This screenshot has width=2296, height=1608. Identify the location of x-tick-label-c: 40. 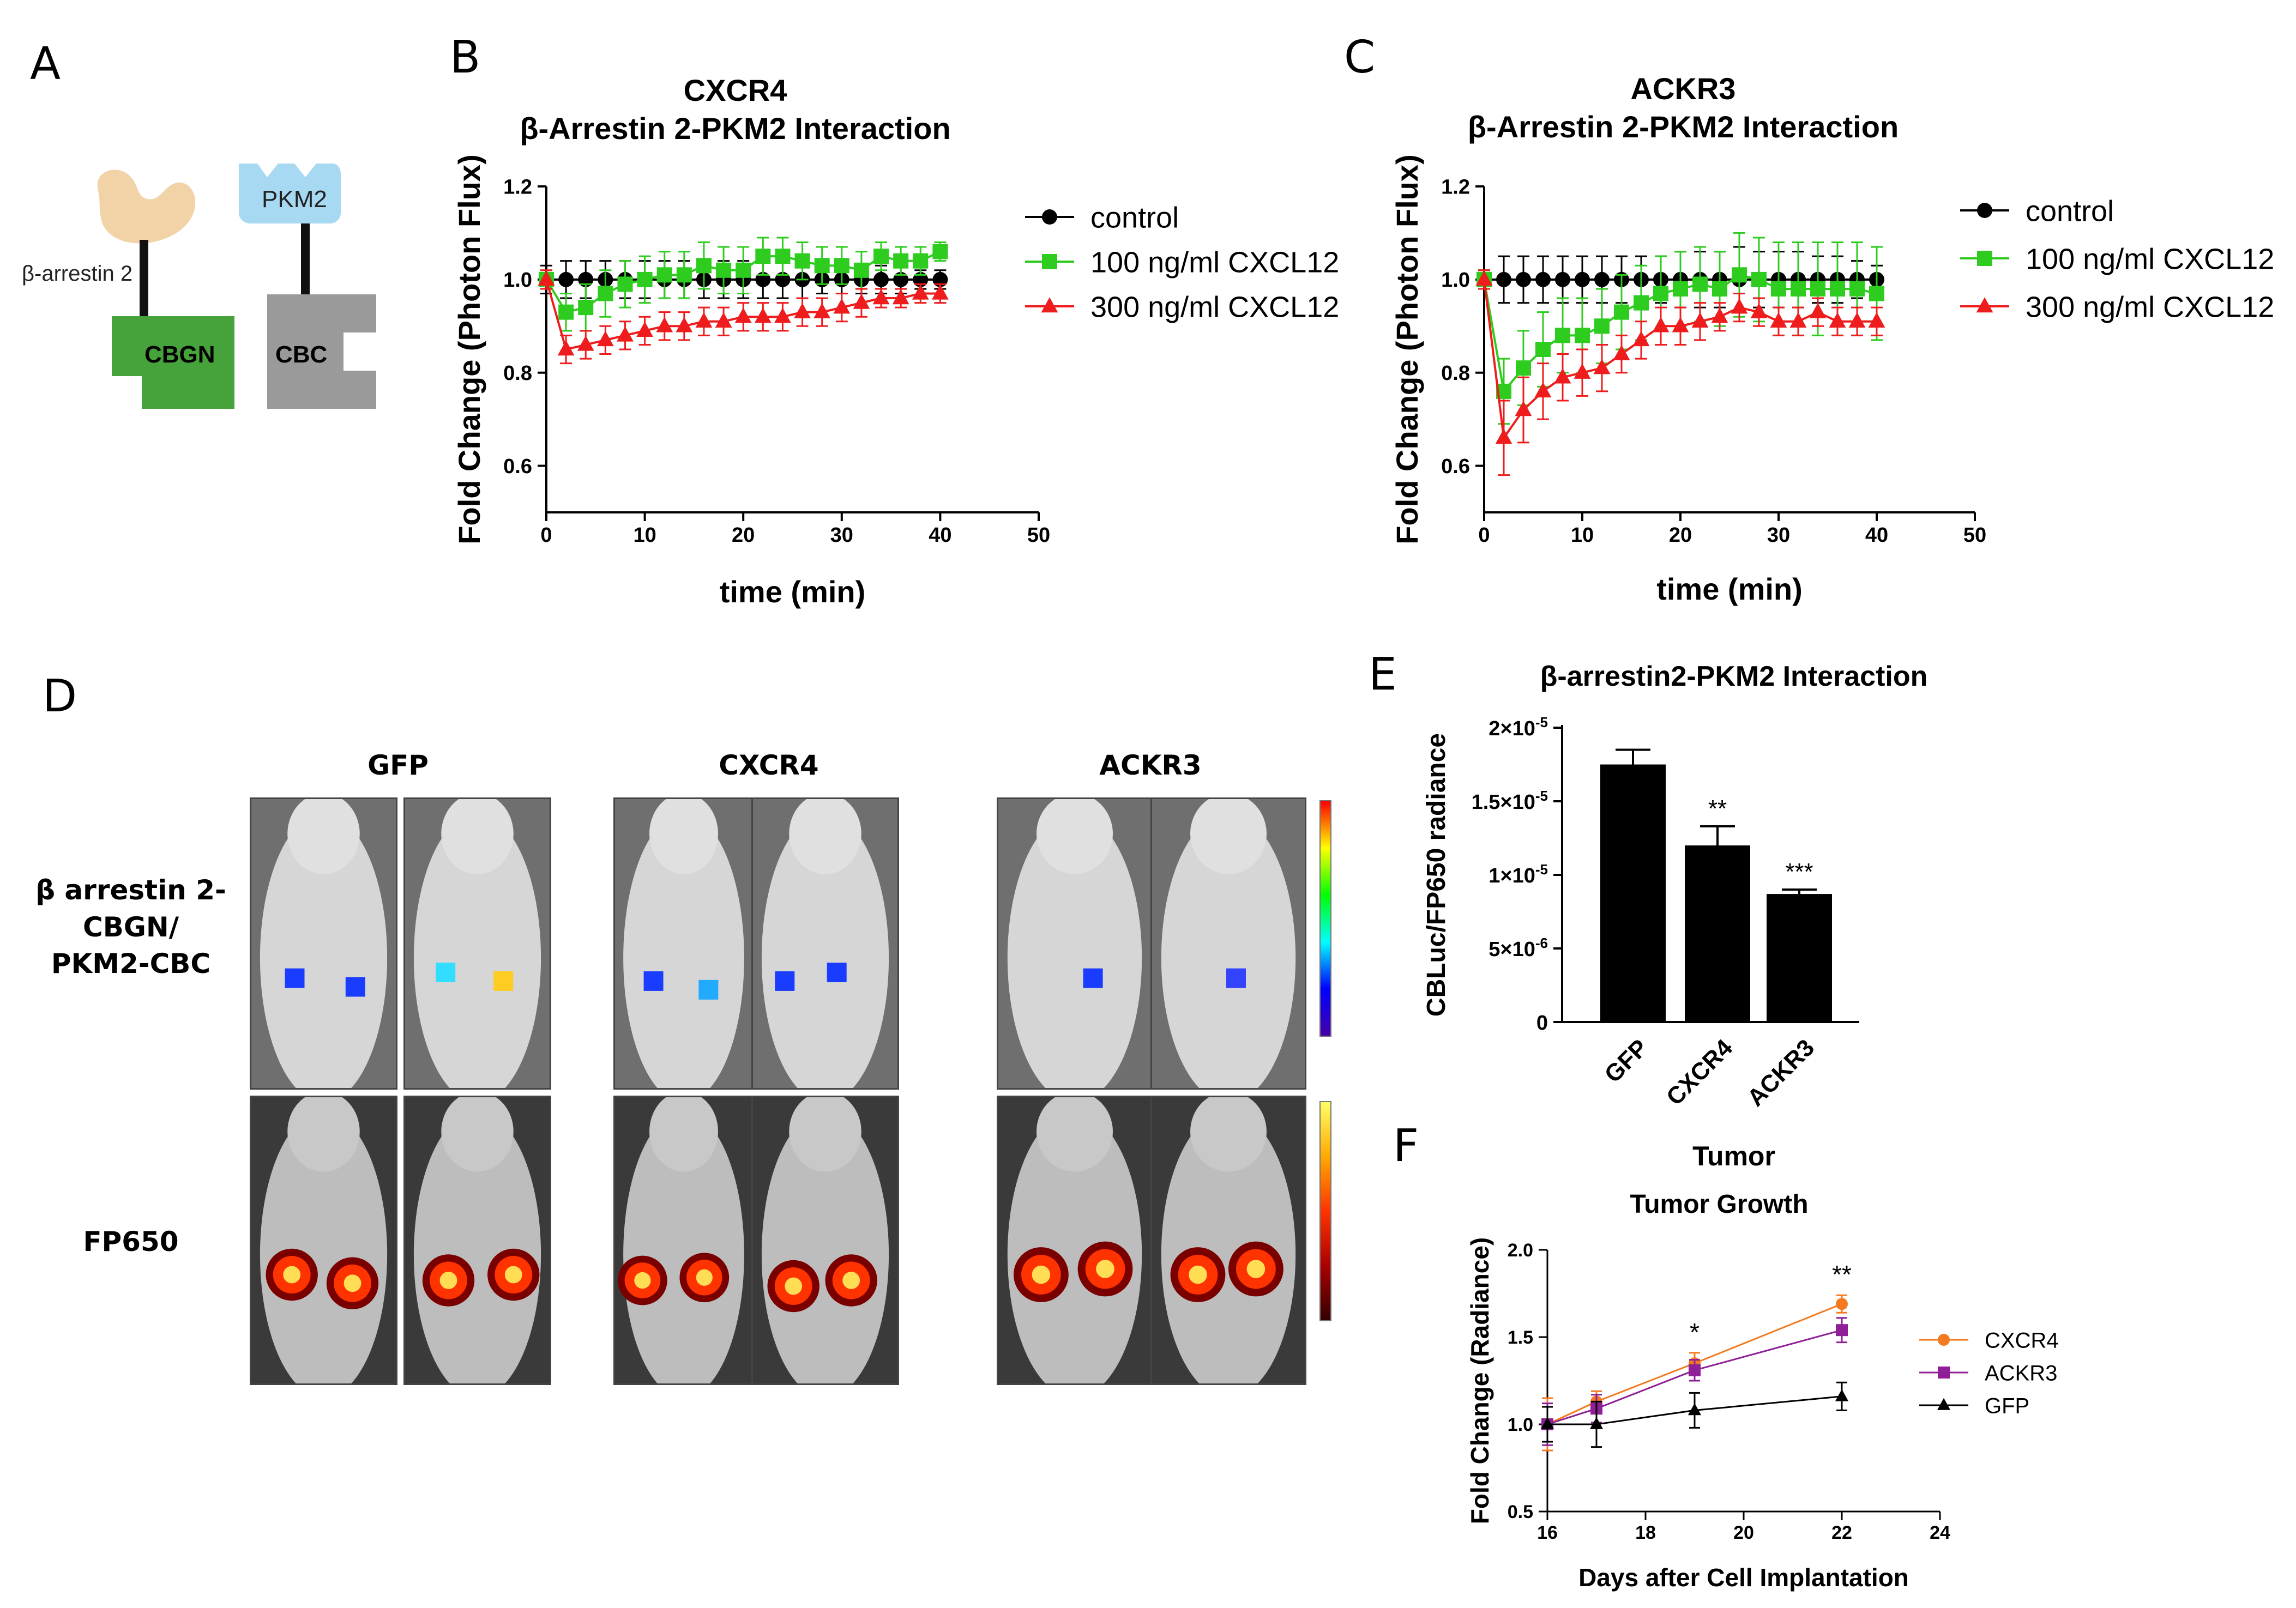
(1876, 535).